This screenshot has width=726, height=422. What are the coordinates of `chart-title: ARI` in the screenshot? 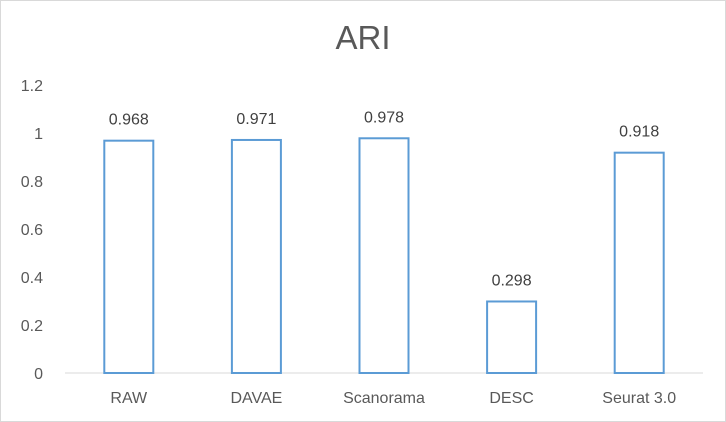 It's located at (363, 37).